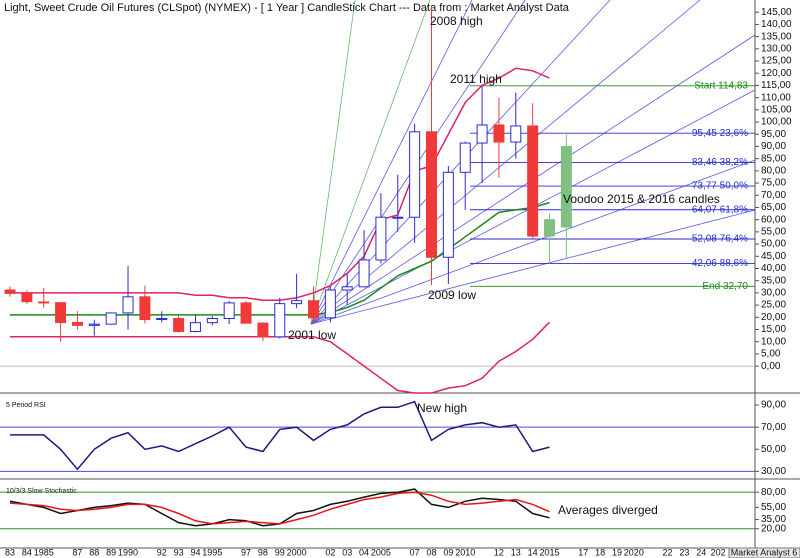 This screenshot has width=800, height=558. What do you see at coordinates (77, 552) in the screenshot?
I see `x-tick-label: 87` at bounding box center [77, 552].